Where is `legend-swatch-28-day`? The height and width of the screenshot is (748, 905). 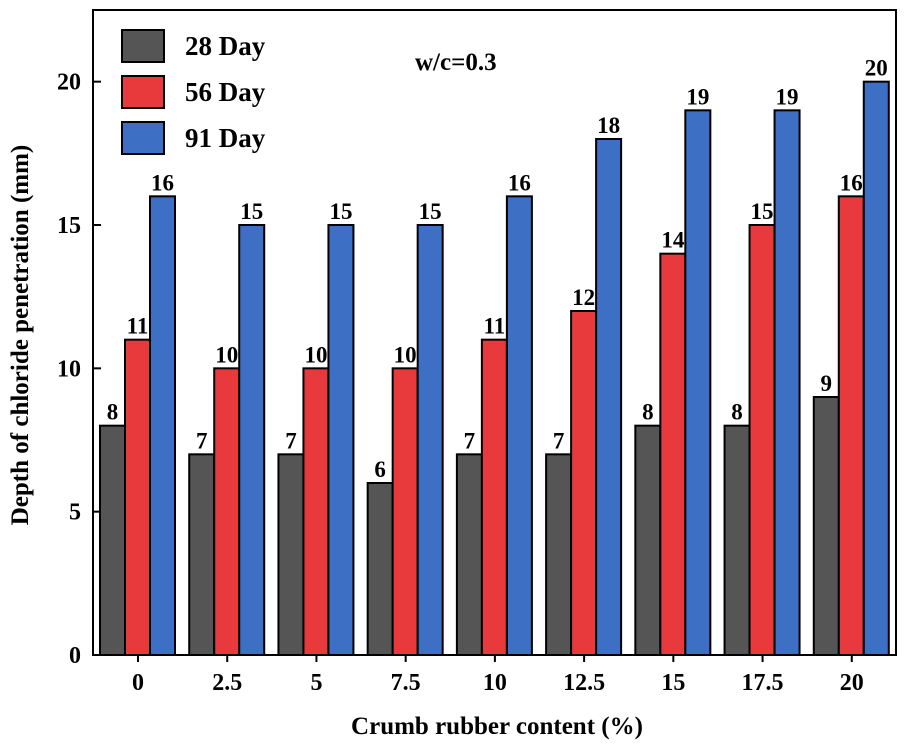 legend-swatch-28-day is located at coordinates (143, 46).